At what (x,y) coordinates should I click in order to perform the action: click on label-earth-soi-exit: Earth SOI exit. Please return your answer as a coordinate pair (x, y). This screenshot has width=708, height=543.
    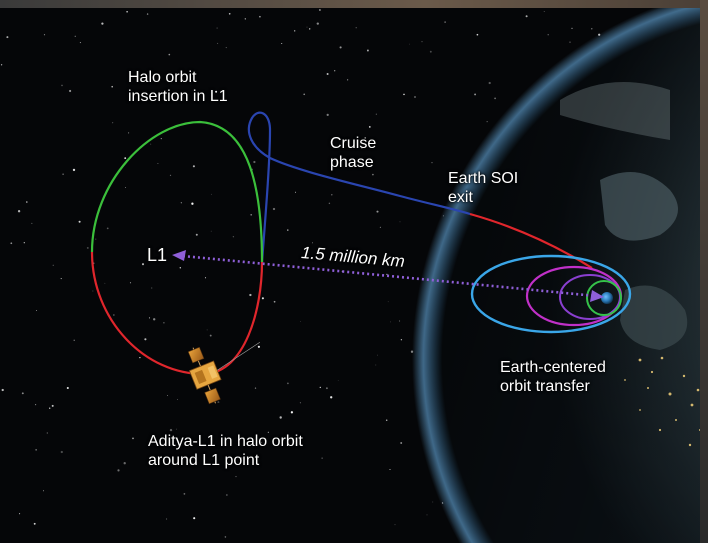
    Looking at the image, I should click on (483, 188).